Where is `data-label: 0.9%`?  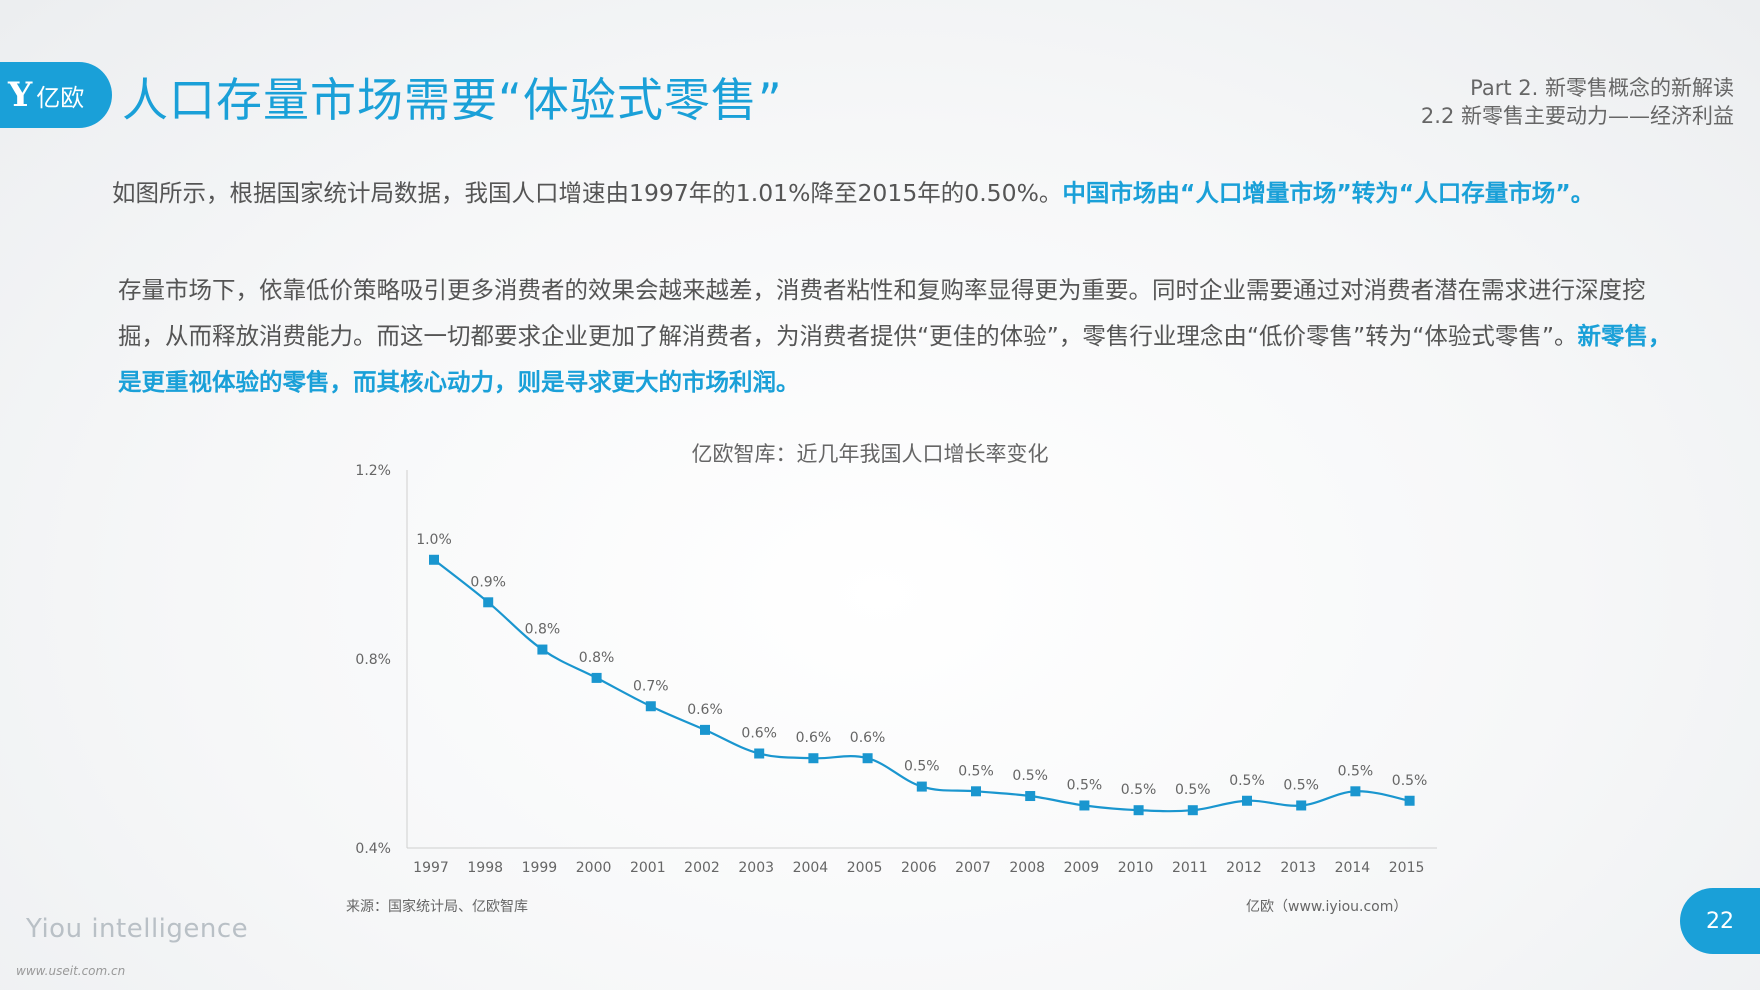
data-label: 0.9% is located at coordinates (488, 582).